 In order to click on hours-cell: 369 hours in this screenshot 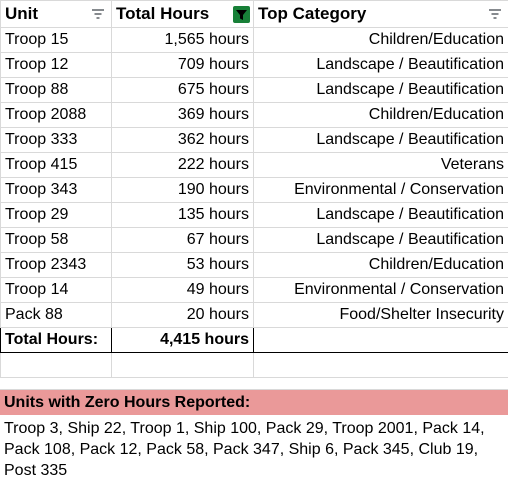, I will do `click(183, 115)`.